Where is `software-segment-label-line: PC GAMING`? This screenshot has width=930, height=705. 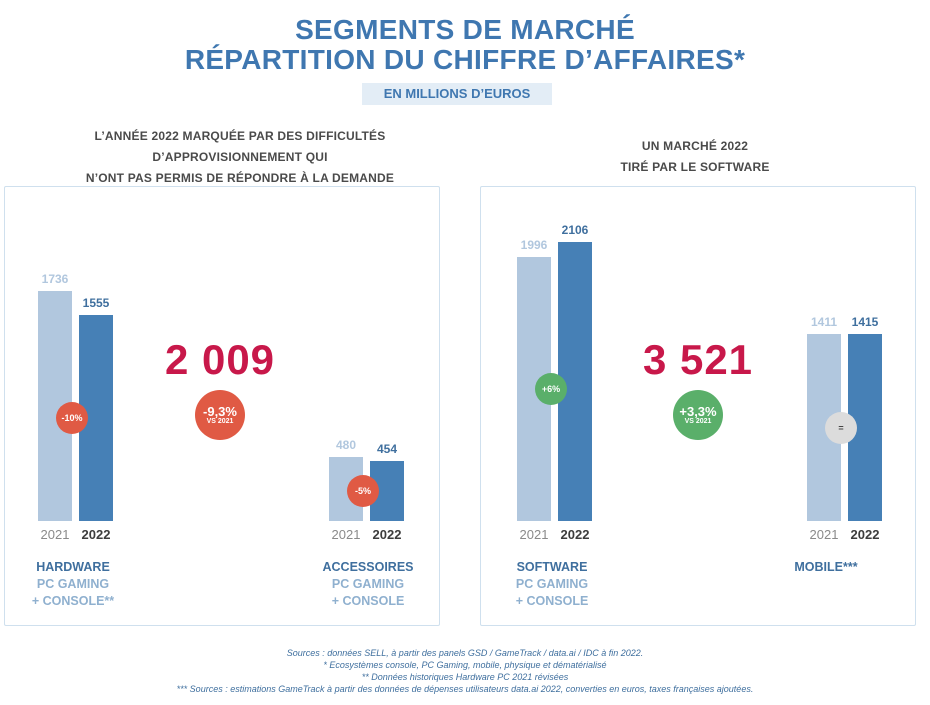 software-segment-label-line: PC GAMING is located at coordinates (552, 584).